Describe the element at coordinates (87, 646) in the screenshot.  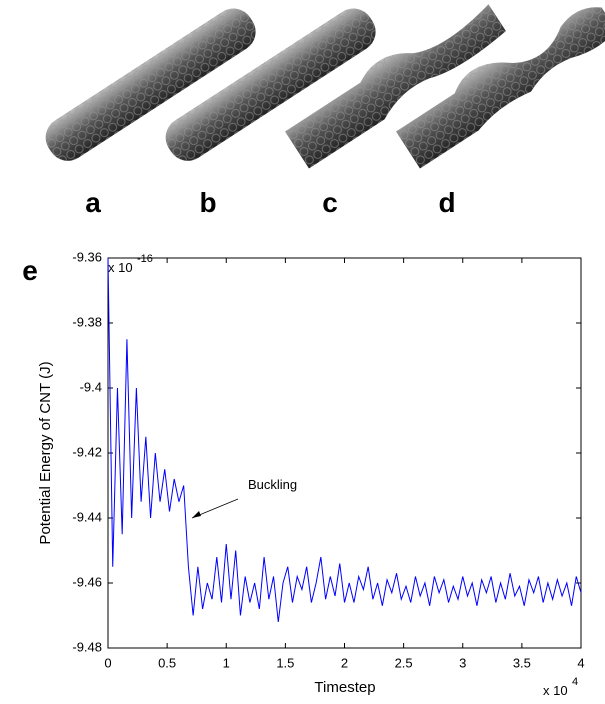
I see `y-tick-label: -9.48` at that location.